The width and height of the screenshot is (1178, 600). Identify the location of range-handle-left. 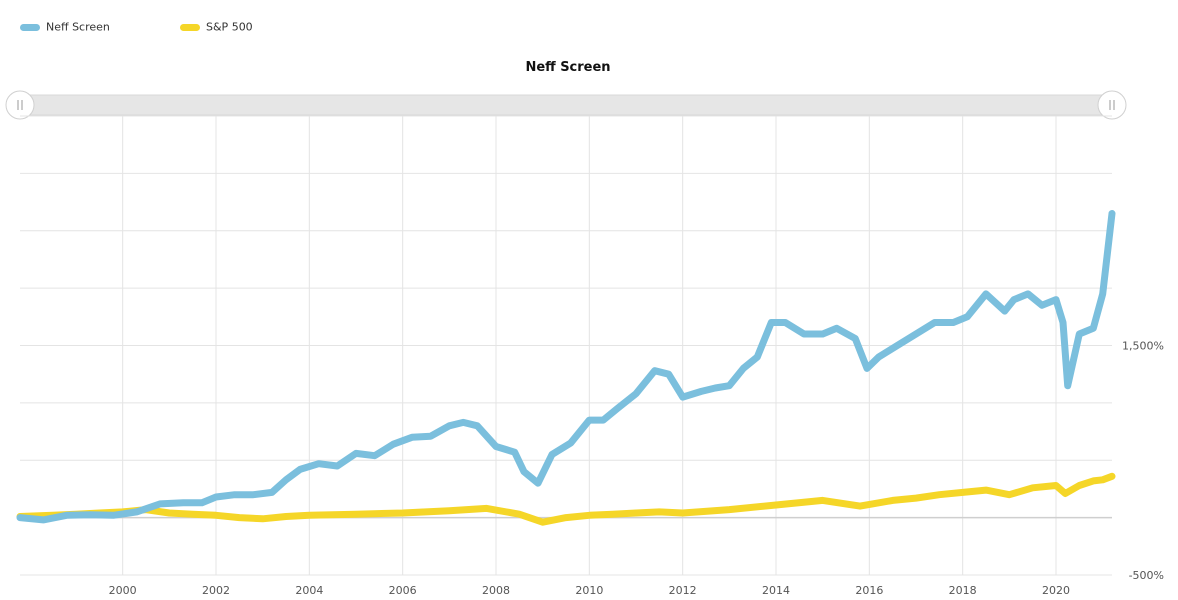
(20, 105).